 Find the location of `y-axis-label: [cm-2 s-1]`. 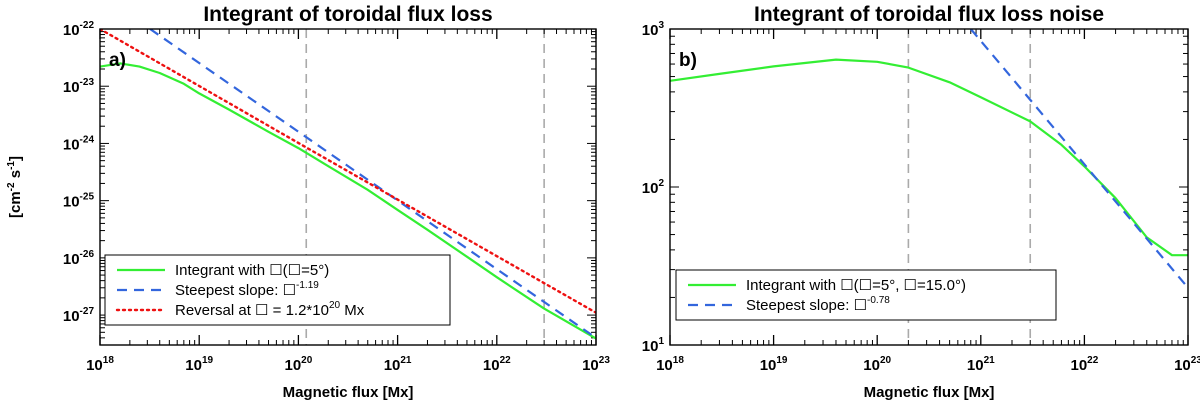

y-axis-label: [cm-2 s-1] is located at coordinates (15, 187).